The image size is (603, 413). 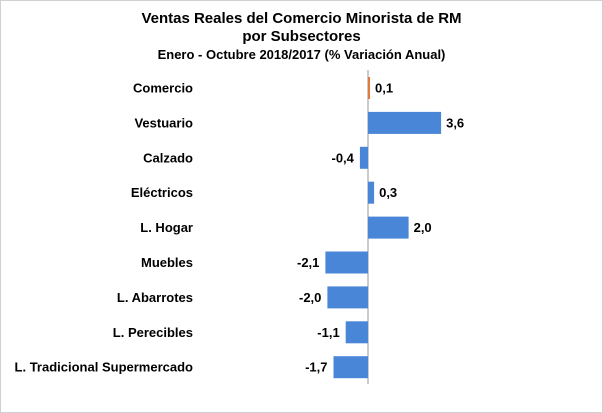 I want to click on category-label: Vestuario, so click(x=163, y=122).